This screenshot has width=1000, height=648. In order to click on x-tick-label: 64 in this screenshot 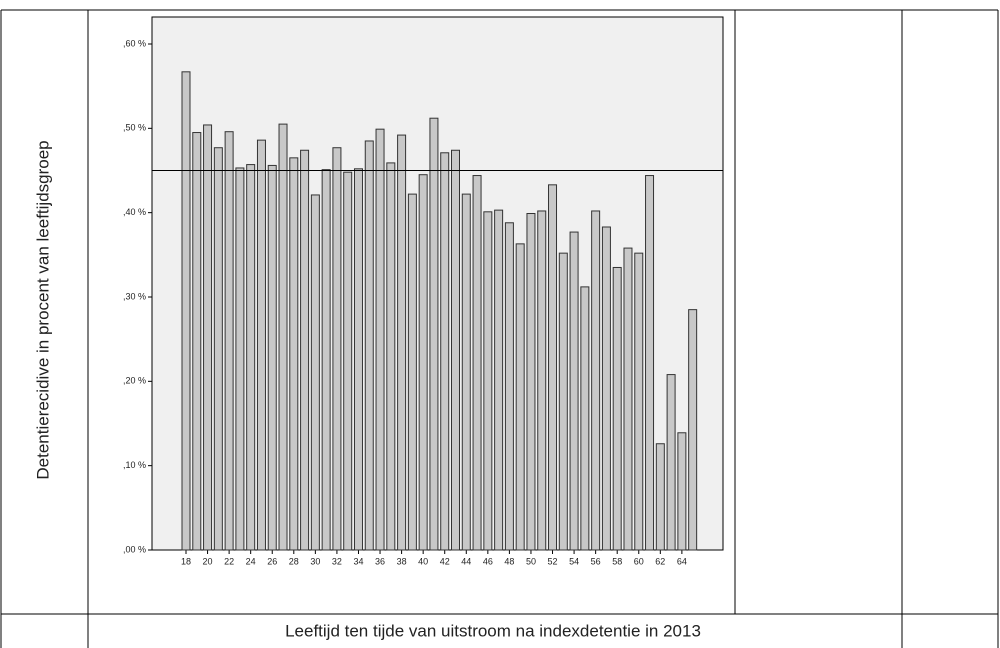, I will do `click(682, 561)`.